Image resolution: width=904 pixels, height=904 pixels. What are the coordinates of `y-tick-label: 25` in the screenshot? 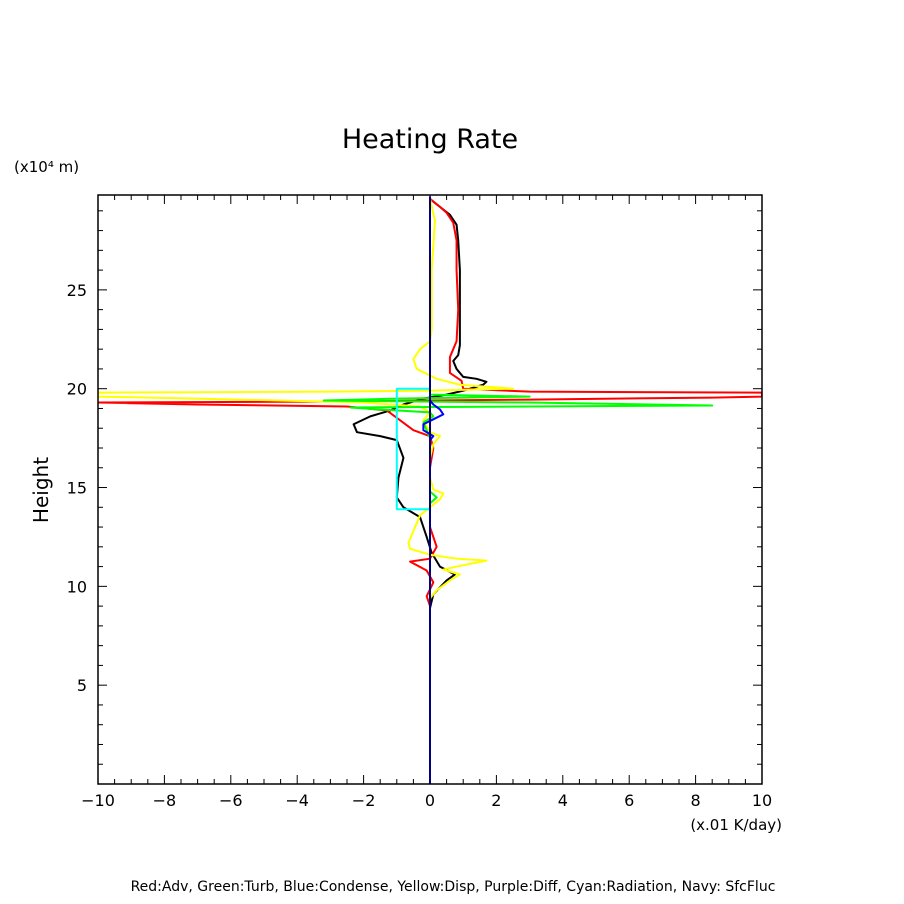 It's located at (77, 290).